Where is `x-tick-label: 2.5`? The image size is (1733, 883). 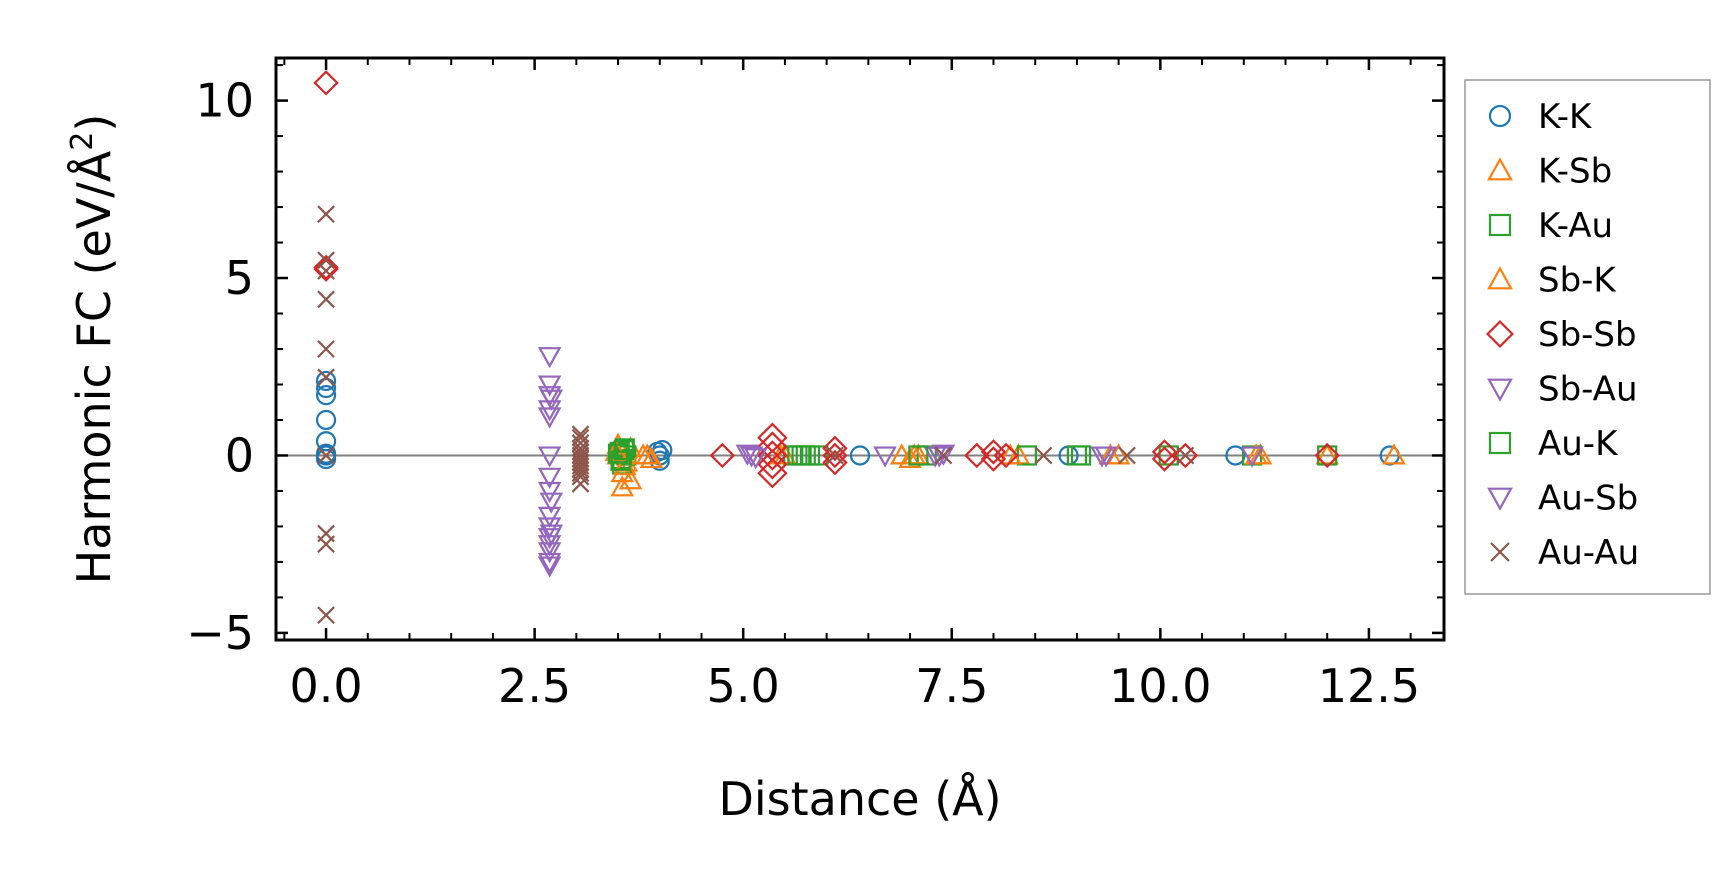
x-tick-label: 2.5 is located at coordinates (534, 686).